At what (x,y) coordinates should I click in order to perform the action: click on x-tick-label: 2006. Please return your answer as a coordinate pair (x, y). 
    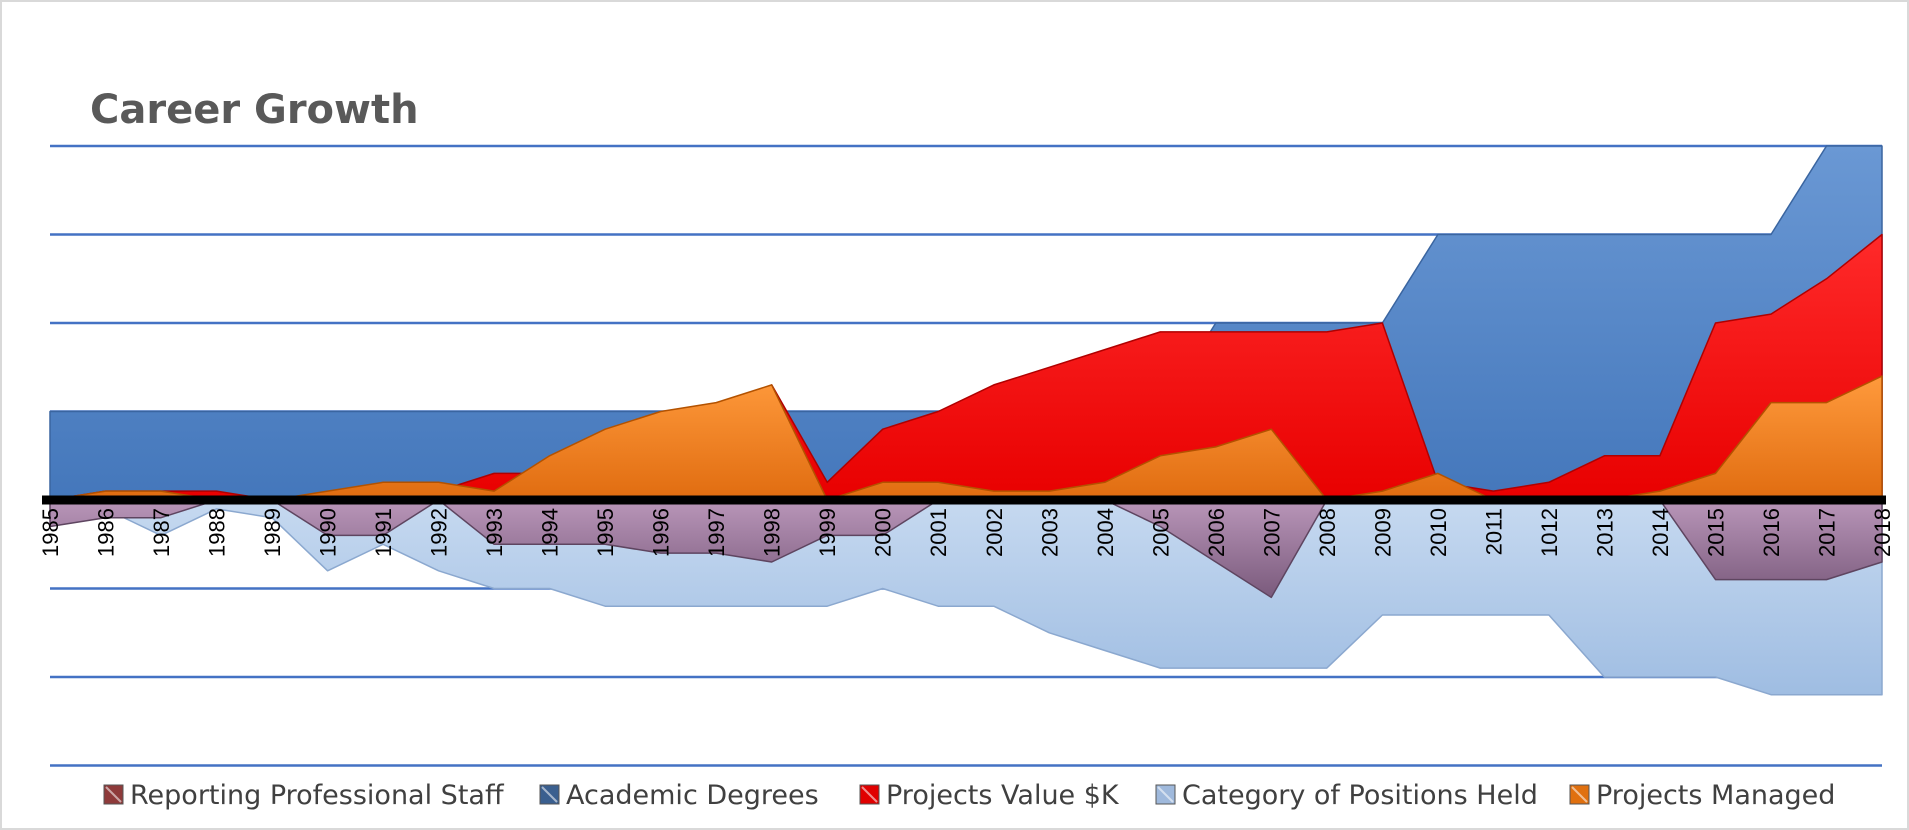
    Looking at the image, I should click on (1216, 532).